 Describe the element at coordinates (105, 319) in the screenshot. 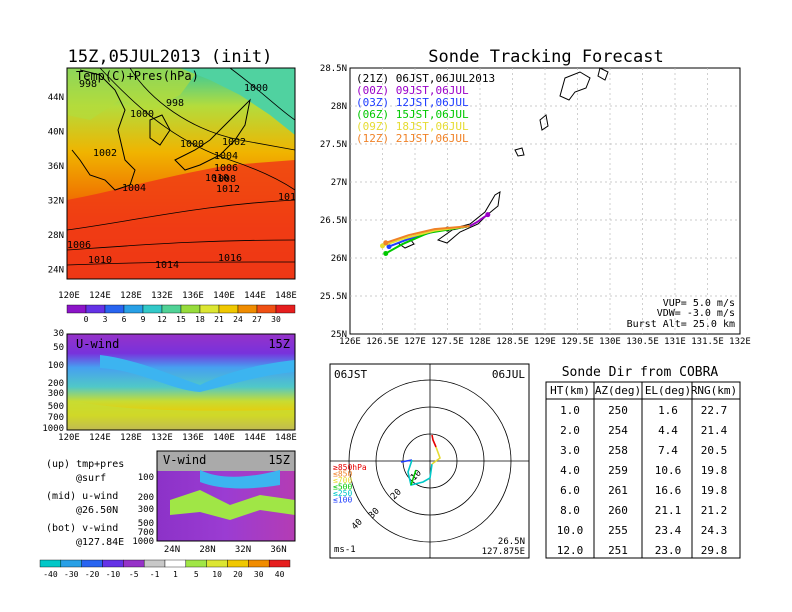

I see `colorbar-label: 3` at that location.